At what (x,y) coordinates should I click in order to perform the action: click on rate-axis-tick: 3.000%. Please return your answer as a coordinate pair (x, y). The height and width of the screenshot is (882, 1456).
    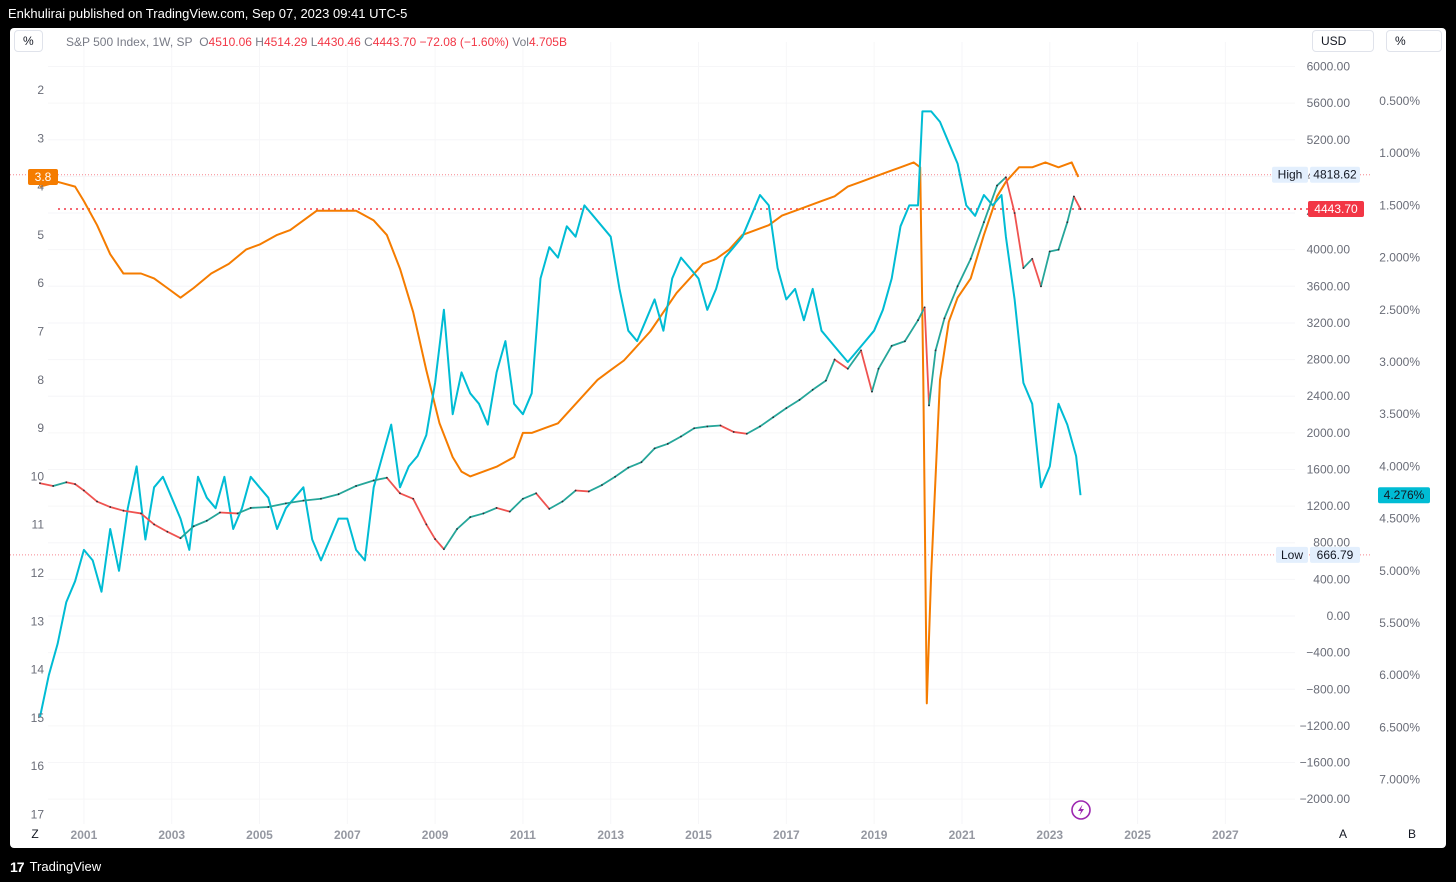
    Looking at the image, I should click on (1399, 362).